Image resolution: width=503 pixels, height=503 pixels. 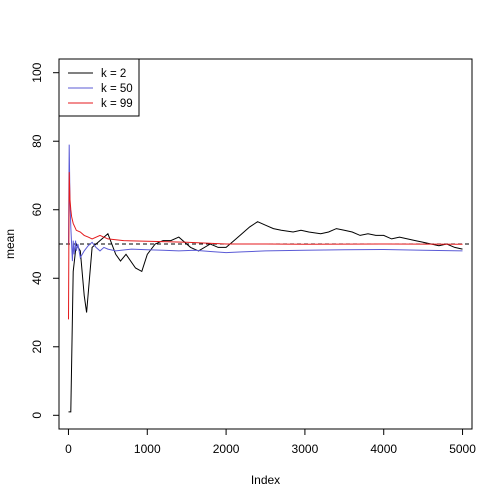 I want to click on legend-label-k2: k = 2, so click(x=113, y=74).